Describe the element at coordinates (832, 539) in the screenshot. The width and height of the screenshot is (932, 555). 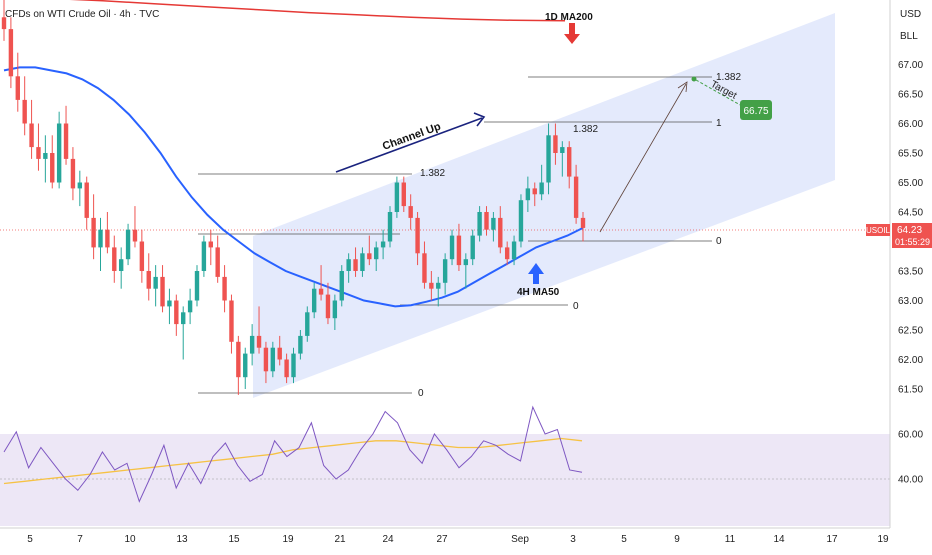
I see `time-tick-label: 17` at that location.